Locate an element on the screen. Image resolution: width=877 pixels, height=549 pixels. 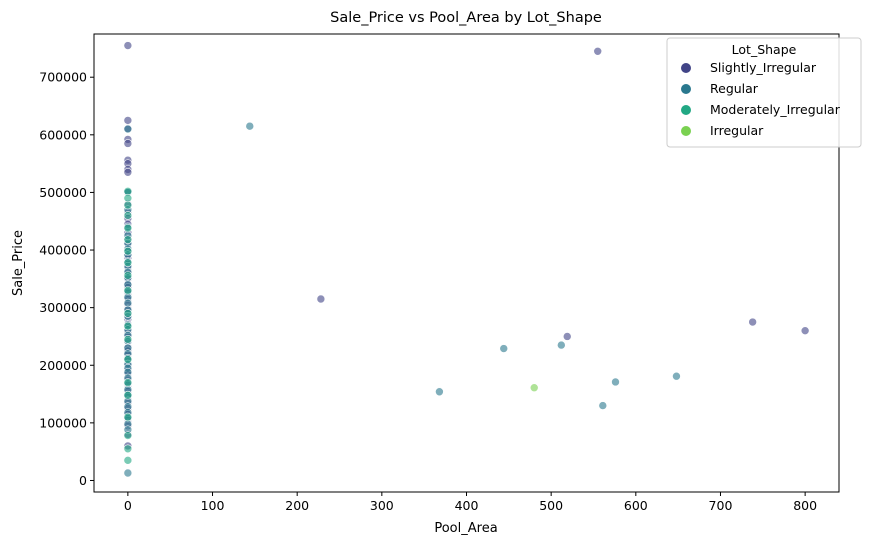
y-tick-label: 400000 is located at coordinates (63, 250).